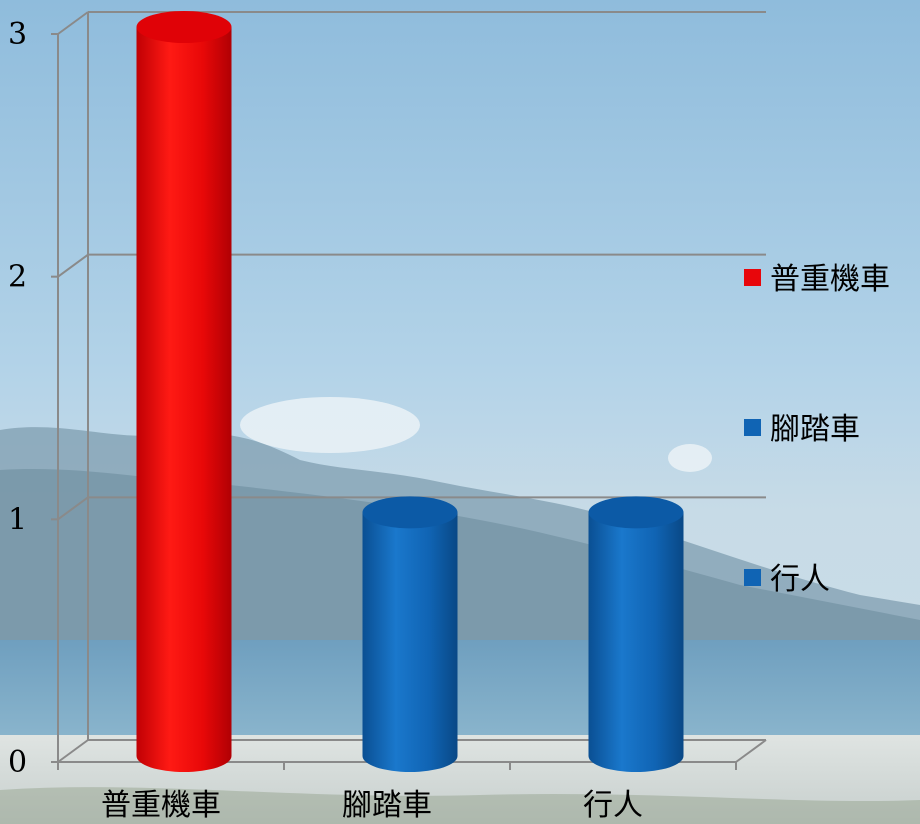 This screenshot has width=920, height=824. I want to click on y-tick-label: 2, so click(17, 277).